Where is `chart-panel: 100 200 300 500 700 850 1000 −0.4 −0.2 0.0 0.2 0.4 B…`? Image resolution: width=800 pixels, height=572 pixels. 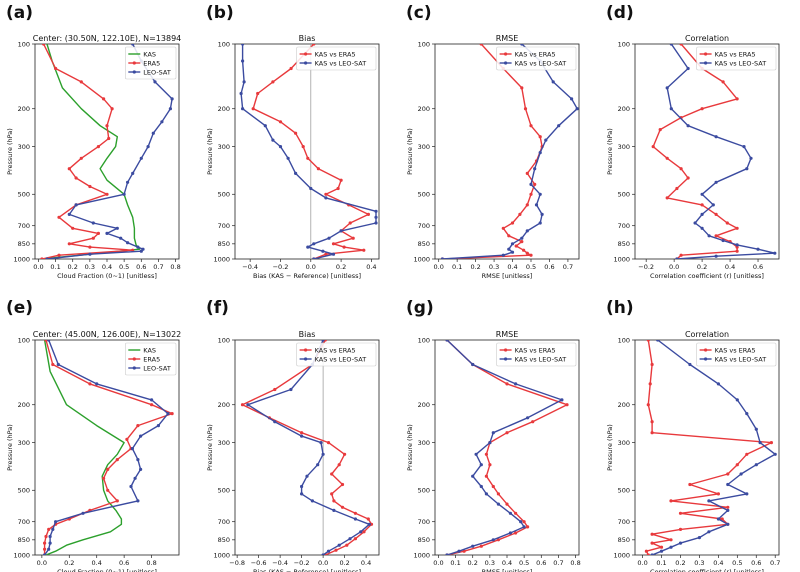
chart-panel: 100 200 300 500 700 850 1000 −0.4 −0.2 0.0 0.2 0.4 B… is located at coordinates (293, 157).